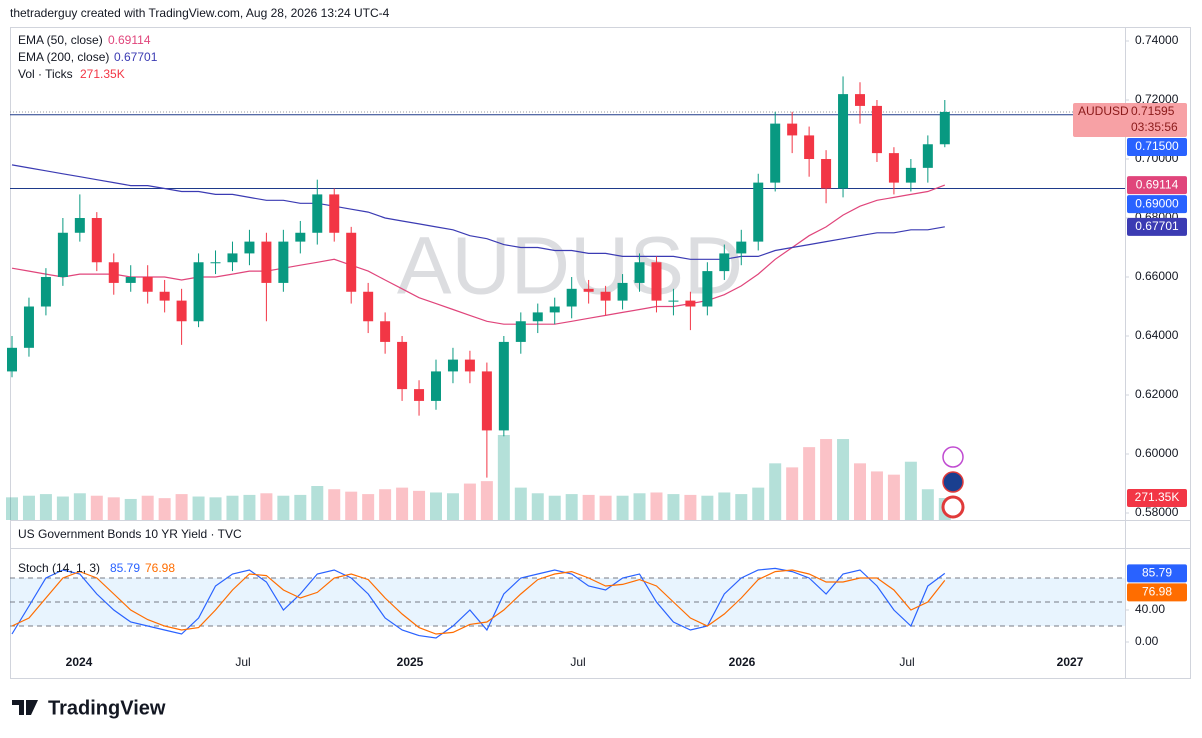 The height and width of the screenshot is (738, 1202). Describe the element at coordinates (1157, 512) in the screenshot. I see `y-tick-label: 0.58000` at that location.